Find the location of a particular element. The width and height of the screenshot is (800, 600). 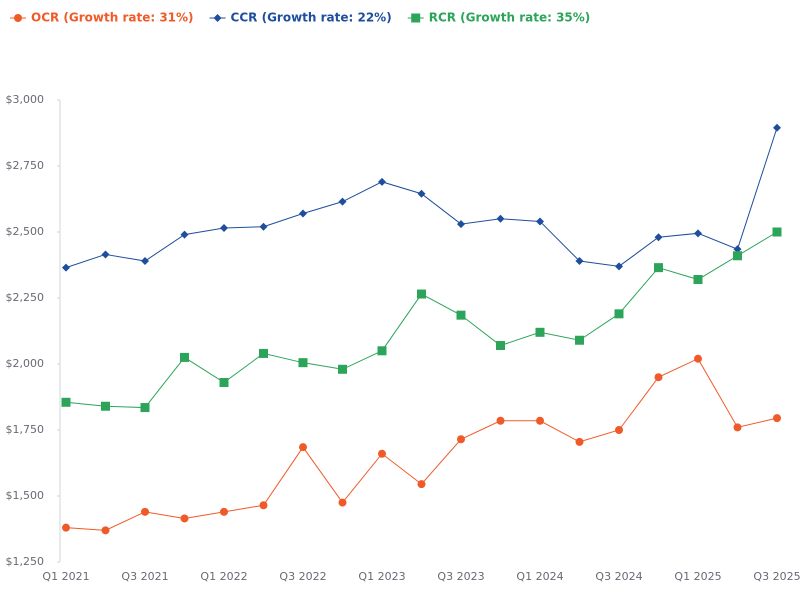

y-tick-label: $2,500 is located at coordinates (25, 231).